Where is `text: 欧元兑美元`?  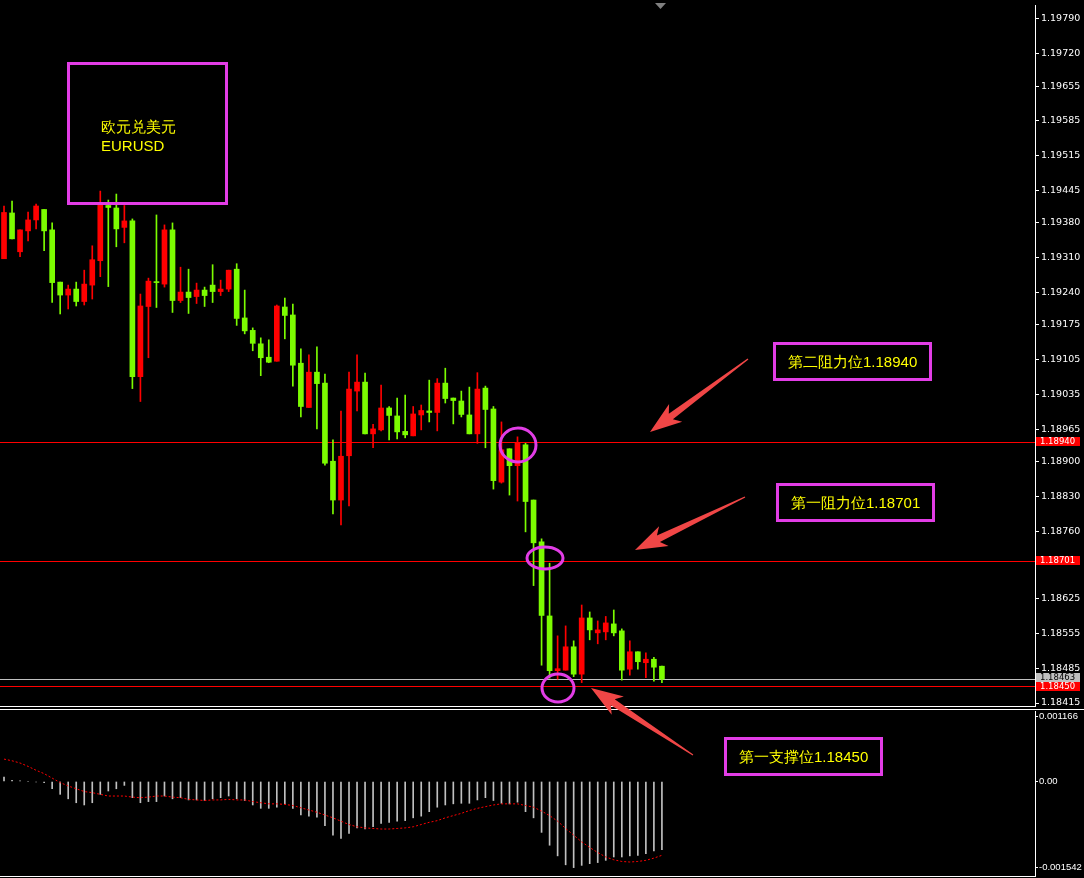
text: 欧元兑美元 is located at coordinates (138, 127).